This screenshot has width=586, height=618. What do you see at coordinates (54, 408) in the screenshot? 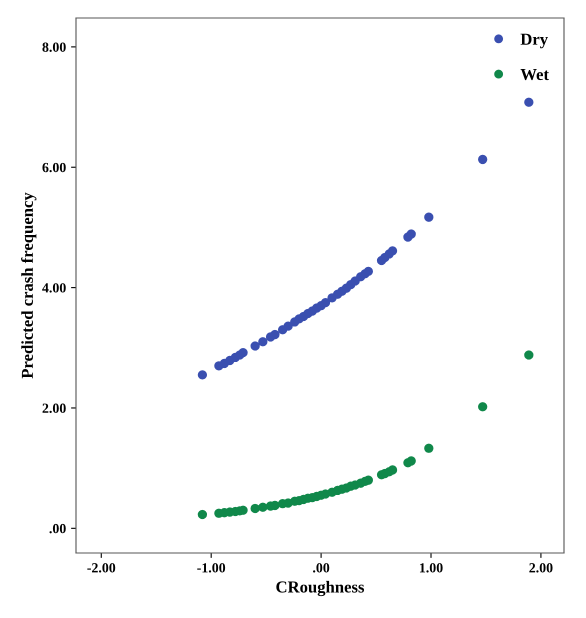
I see `y-tick-label: 2.00` at bounding box center [54, 408].